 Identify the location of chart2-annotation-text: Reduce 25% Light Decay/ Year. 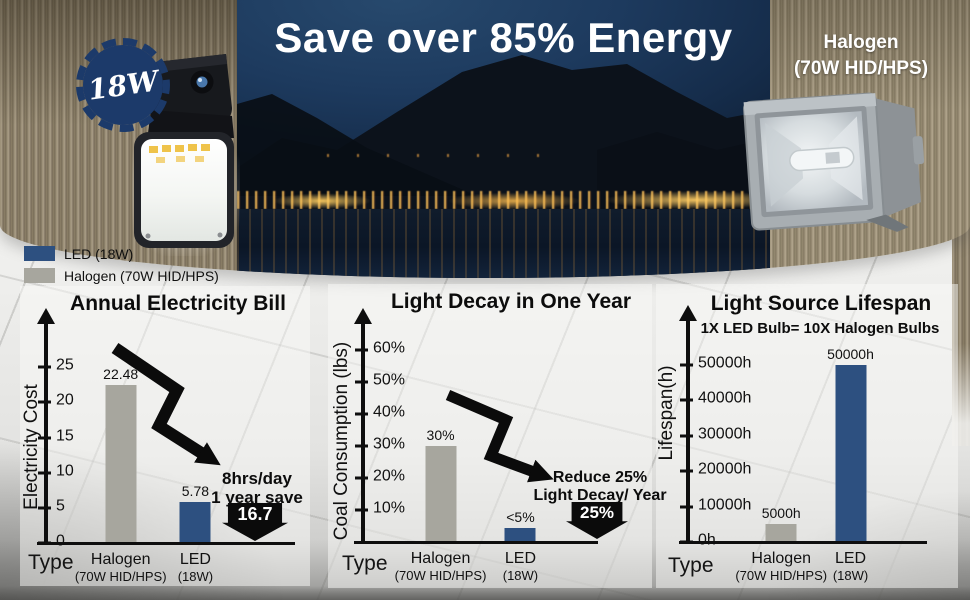
(599, 486).